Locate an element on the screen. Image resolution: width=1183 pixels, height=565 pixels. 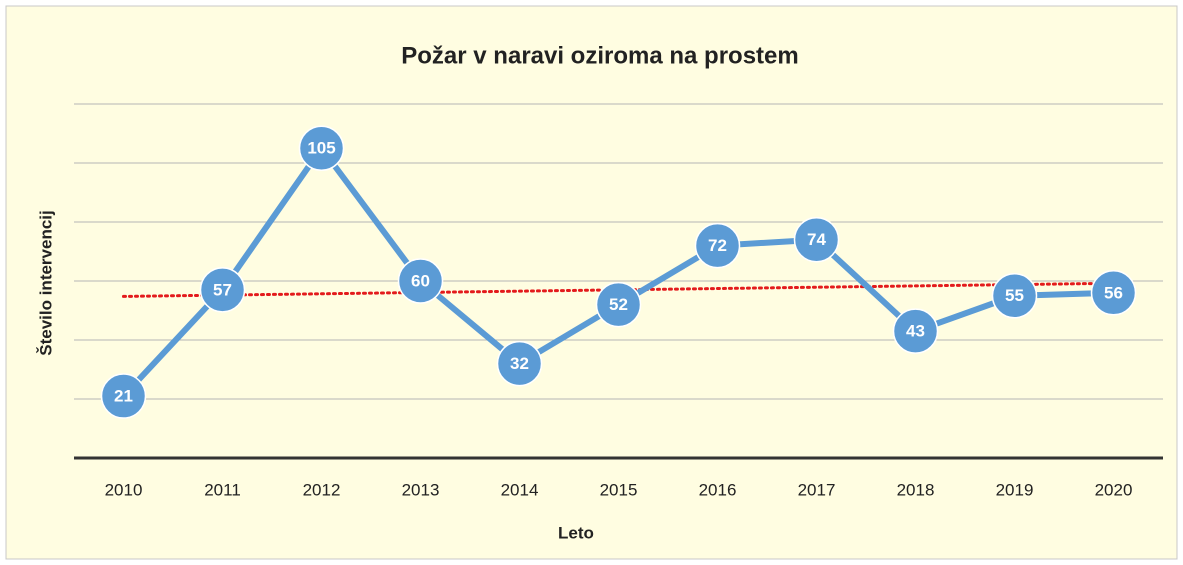
x-axis-label: Leto is located at coordinates (576, 532).